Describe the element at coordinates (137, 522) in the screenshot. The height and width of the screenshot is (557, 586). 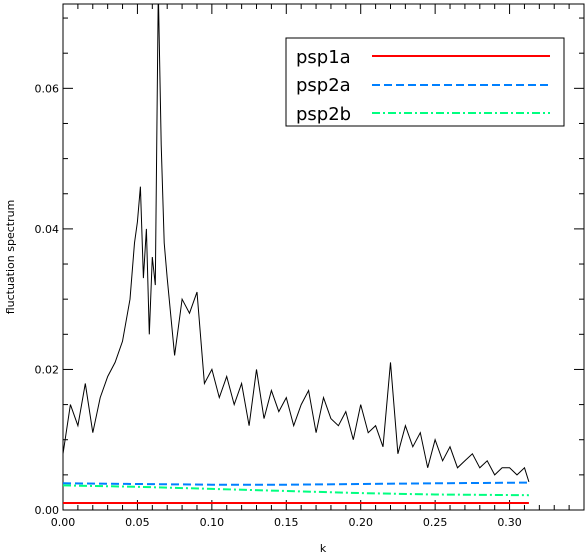
I see `x-tick-label: 0.05` at that location.